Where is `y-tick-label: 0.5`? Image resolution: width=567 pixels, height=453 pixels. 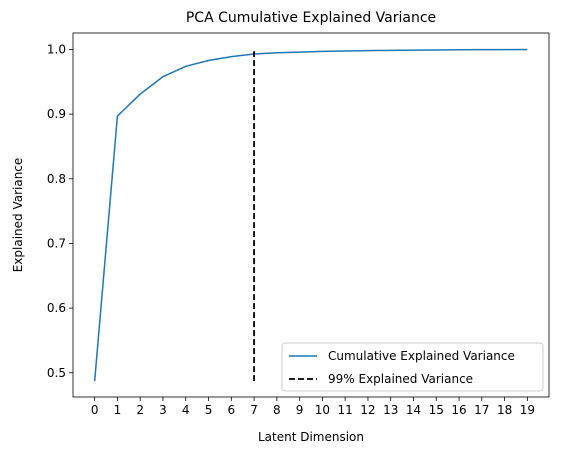 y-tick-label: 0.5 is located at coordinates (56, 373).